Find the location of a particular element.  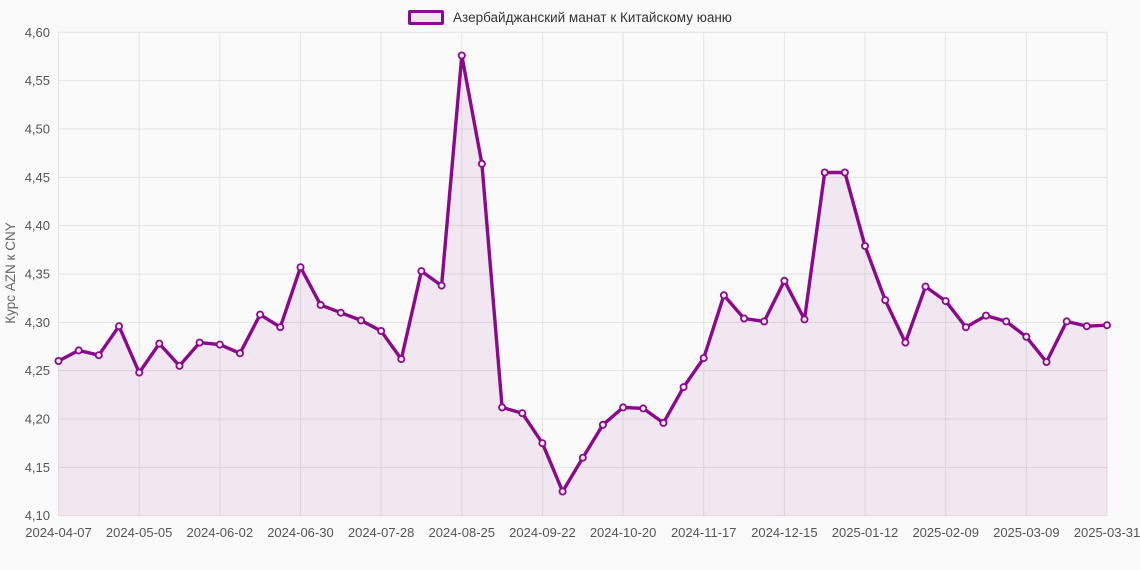

legend-swatch-icon is located at coordinates (426, 17).